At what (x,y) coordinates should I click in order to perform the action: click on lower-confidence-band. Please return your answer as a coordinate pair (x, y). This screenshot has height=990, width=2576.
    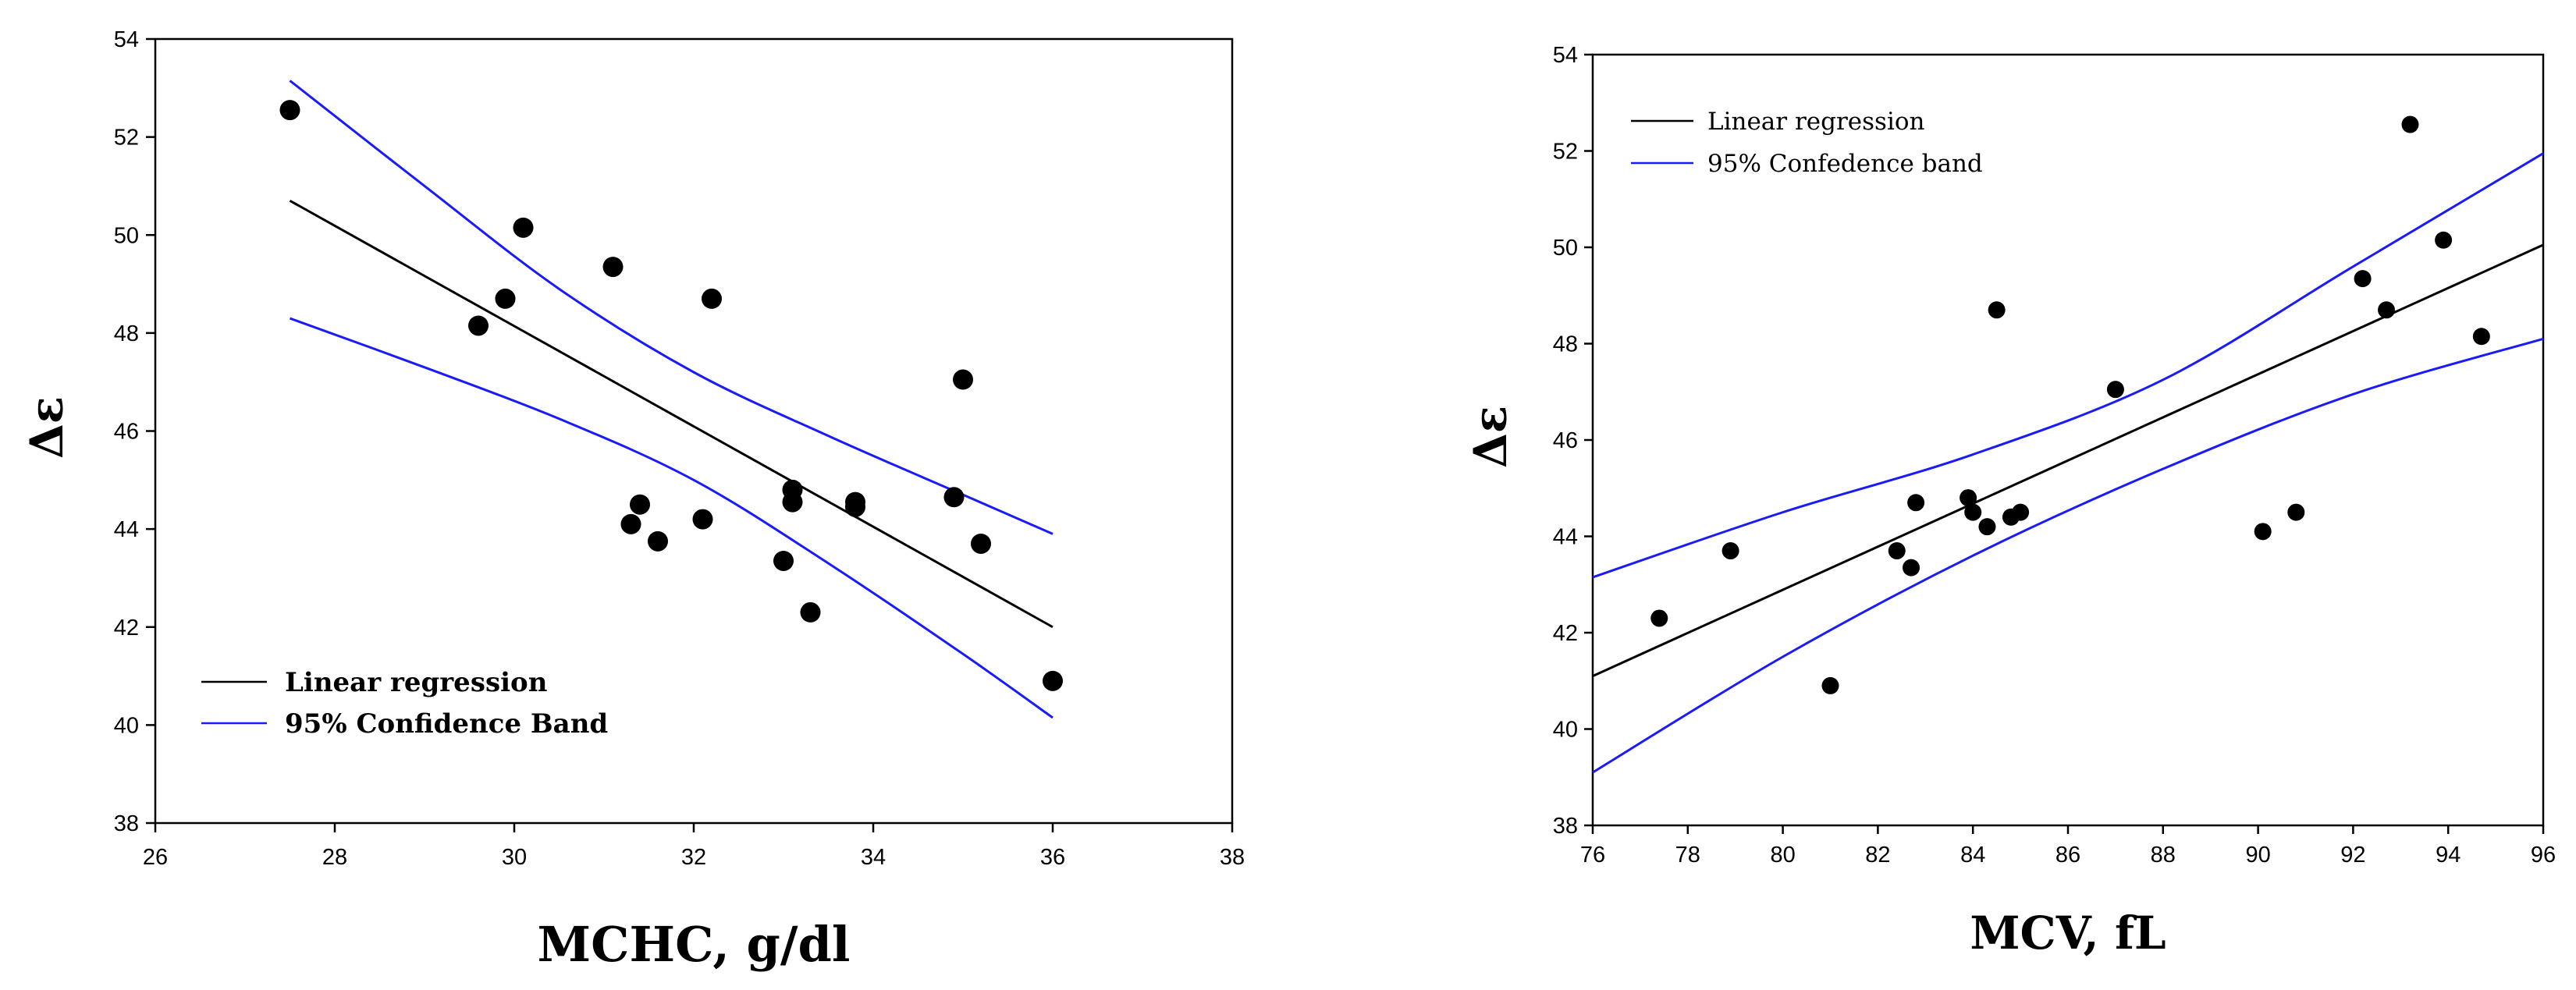
    Looking at the image, I should click on (671, 518).